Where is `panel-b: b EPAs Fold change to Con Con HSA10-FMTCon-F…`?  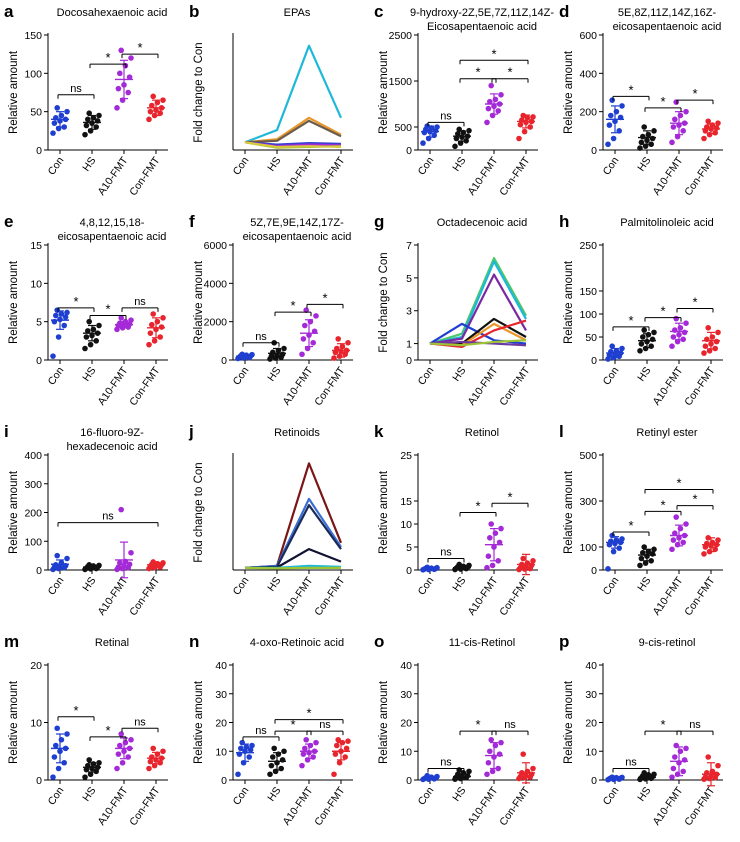
panel-b: b EPAs Fold change to Con Con HSA10-FMTCon-F… is located at coordinates (271, 100).